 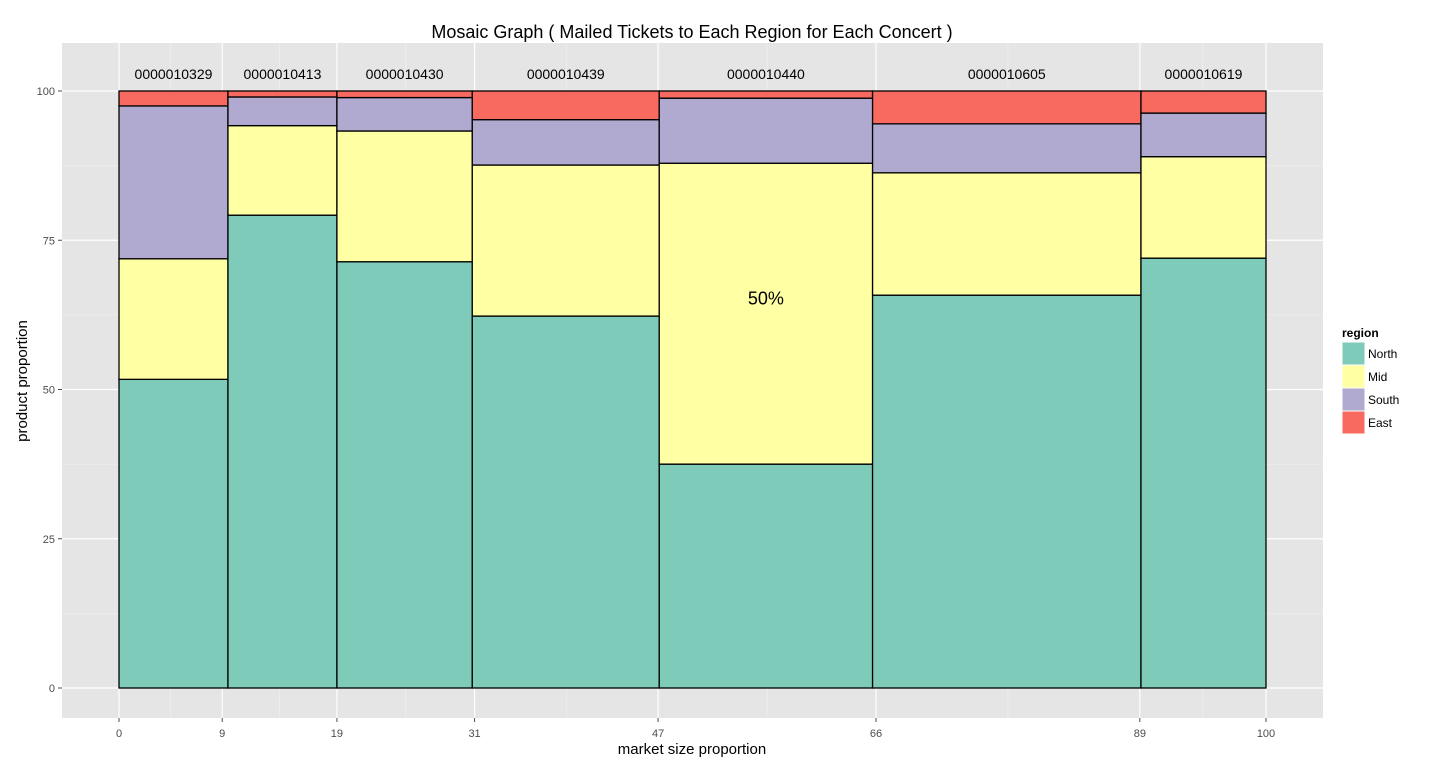 I want to click on legend-label: North, so click(x=1382, y=354).